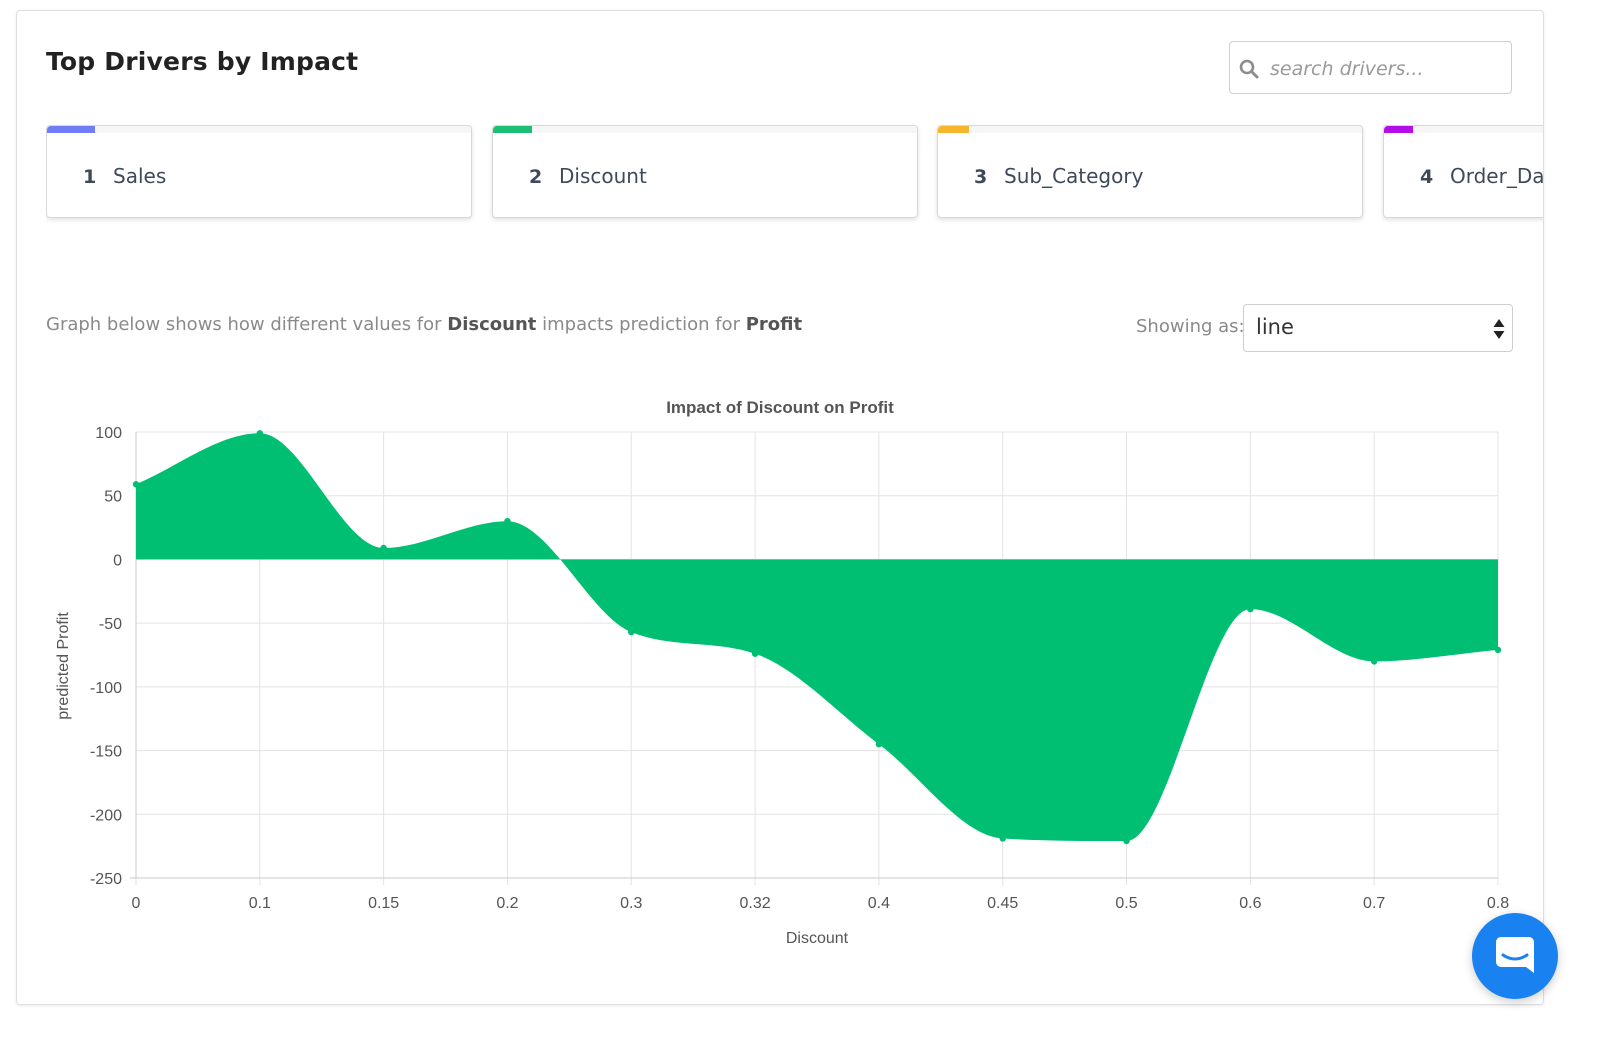 This screenshot has height=1043, width=1600. Describe the element at coordinates (106, 656) in the screenshot. I see `y-tick-labels: 100 50 0 -50 -100 -150 -200 -250` at that location.